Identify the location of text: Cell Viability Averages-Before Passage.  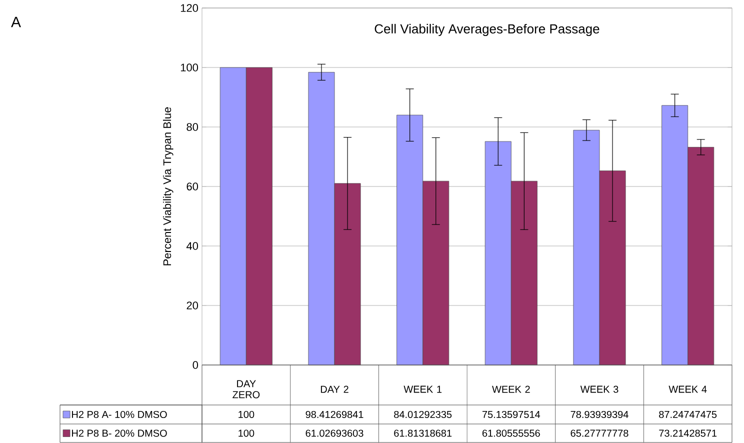
(487, 30).